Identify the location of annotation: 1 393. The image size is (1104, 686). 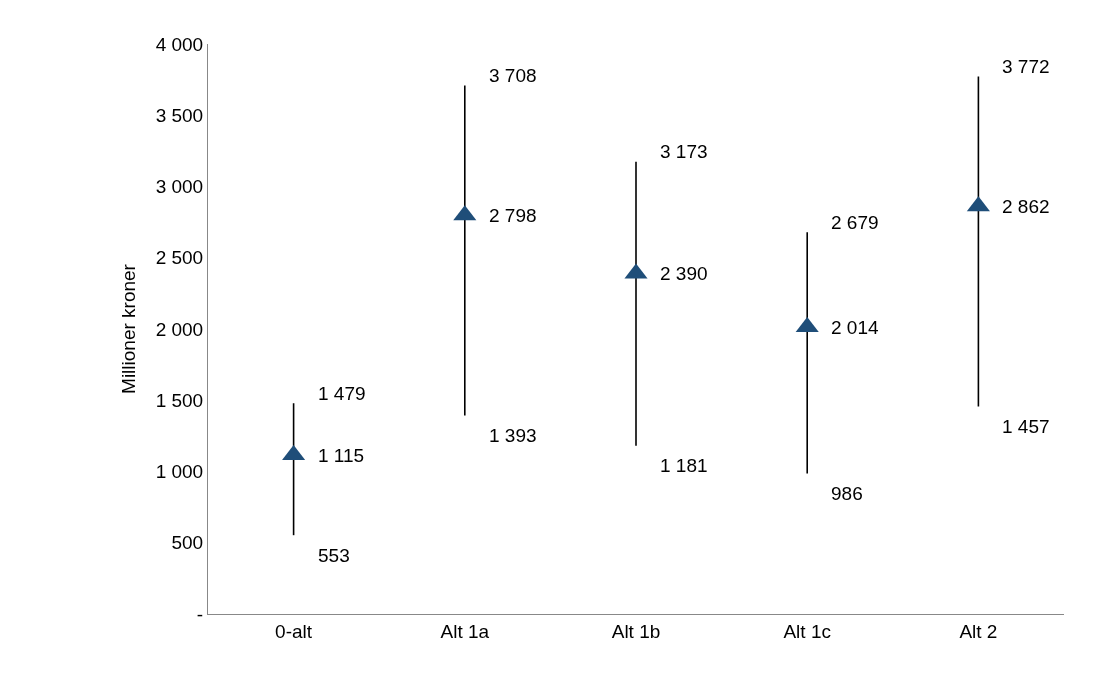
(513, 435).